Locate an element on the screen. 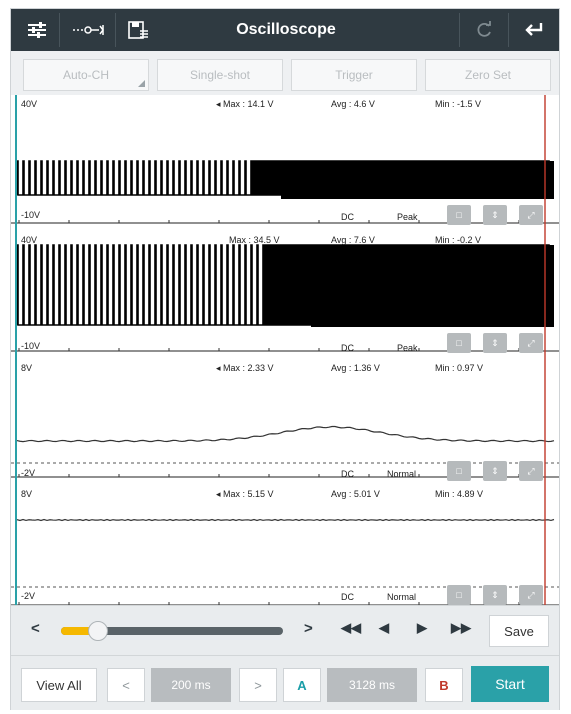 The image size is (571, 714). scroll-right-button: > is located at coordinates (308, 628).